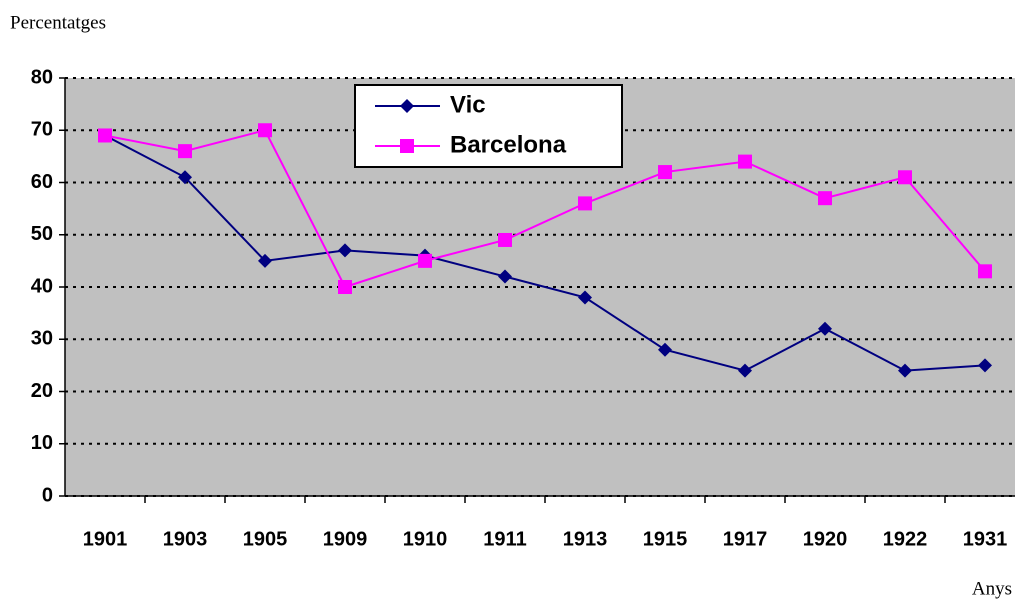 The height and width of the screenshot is (602, 1018). What do you see at coordinates (585, 539) in the screenshot?
I see `x-tick-label: 1913` at bounding box center [585, 539].